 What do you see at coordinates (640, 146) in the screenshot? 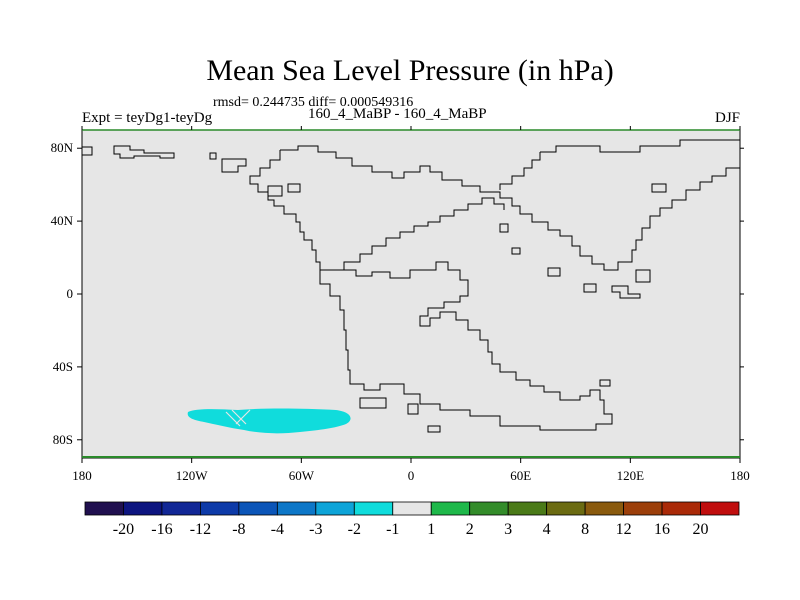
I see `coast-siberia` at bounding box center [640, 146].